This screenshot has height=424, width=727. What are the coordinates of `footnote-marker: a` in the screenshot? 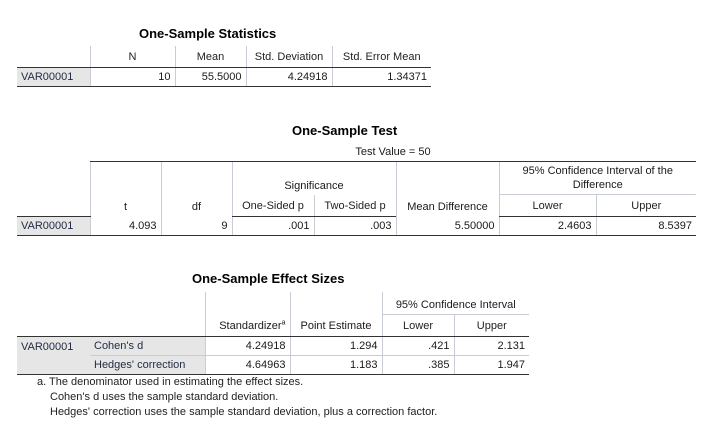 It's located at (283, 323).